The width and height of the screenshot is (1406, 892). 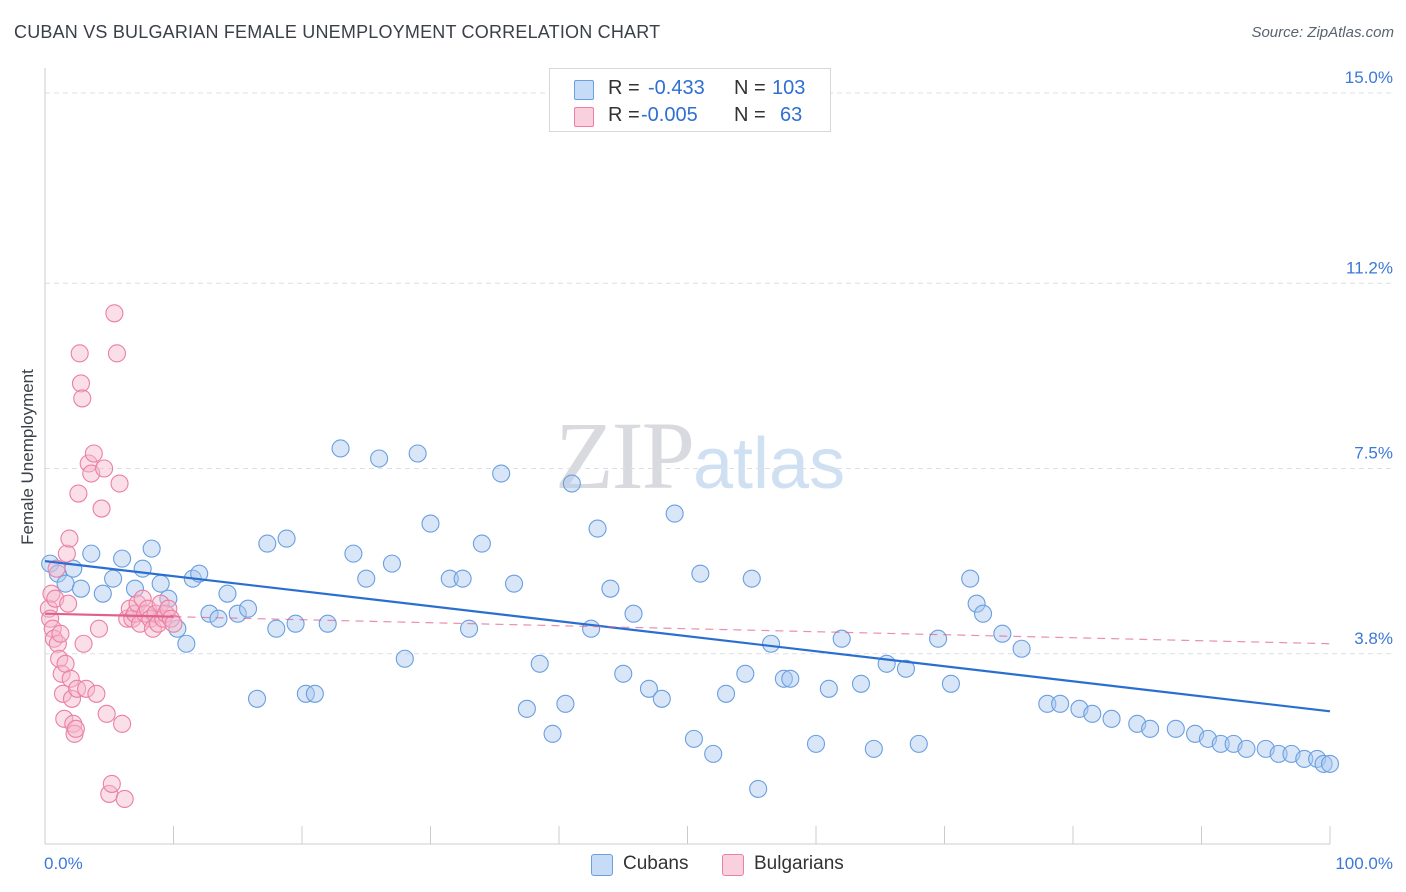 I want to click on watermark: ZIPatlas, so click(x=700, y=455).